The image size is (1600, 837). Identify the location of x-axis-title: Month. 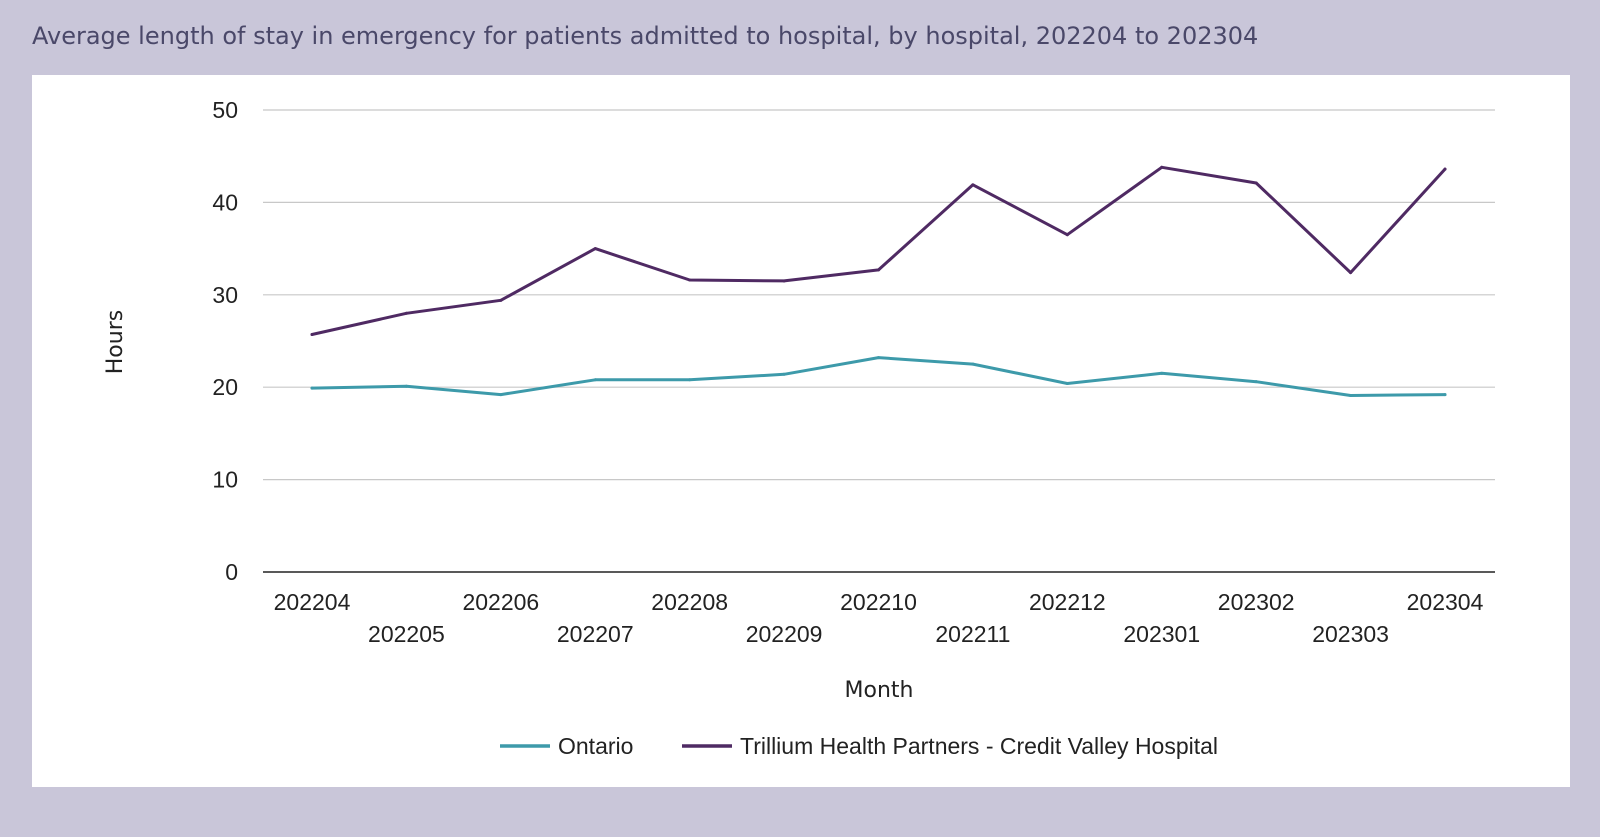
(879, 690).